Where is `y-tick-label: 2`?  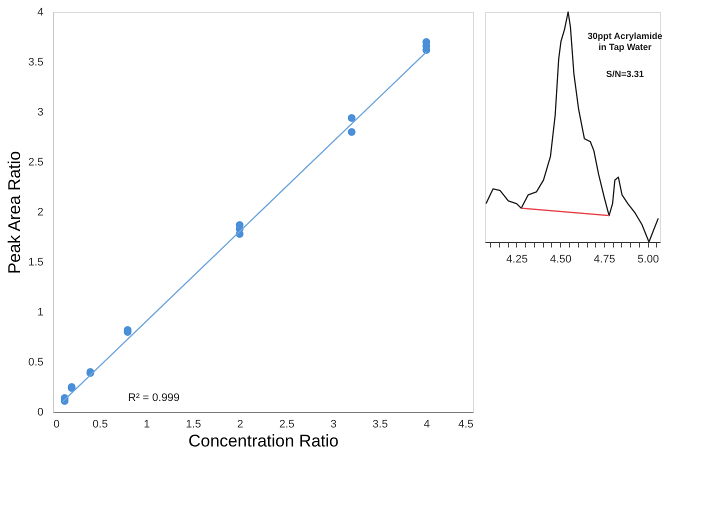
y-tick-label: 2 is located at coordinates (40, 212).